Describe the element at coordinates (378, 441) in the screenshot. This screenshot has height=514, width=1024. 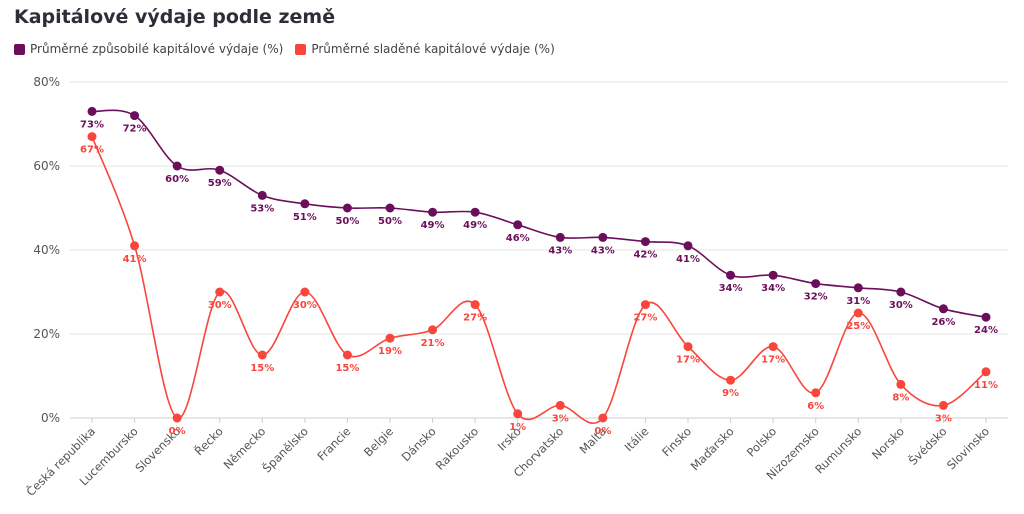
I see `x-tick-label: Belgie` at that location.